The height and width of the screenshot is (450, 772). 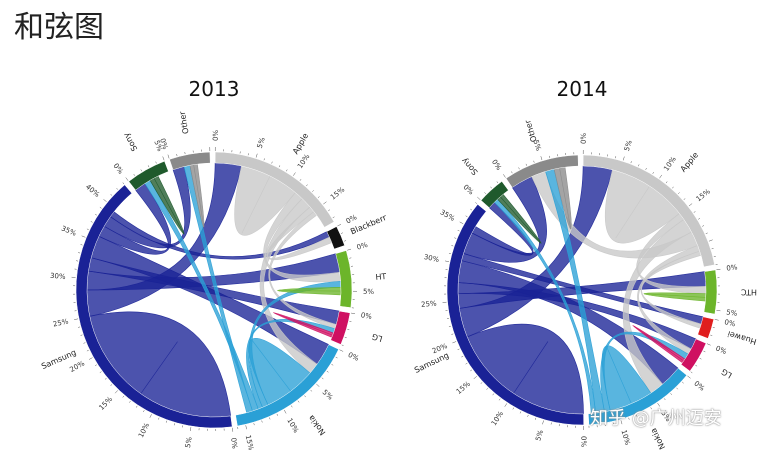 I want to click on group-arc-samsung, so click(x=515, y=314).